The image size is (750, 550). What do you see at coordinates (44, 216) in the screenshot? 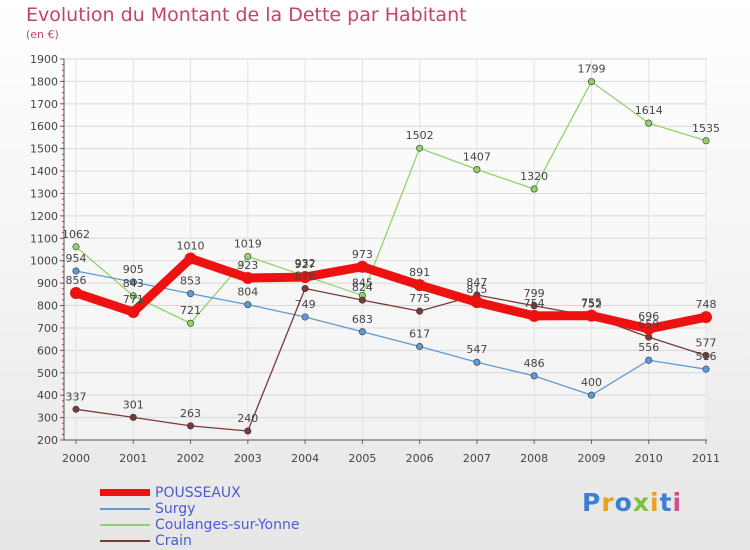
I see `y-tick-label: 1200` at bounding box center [44, 216].